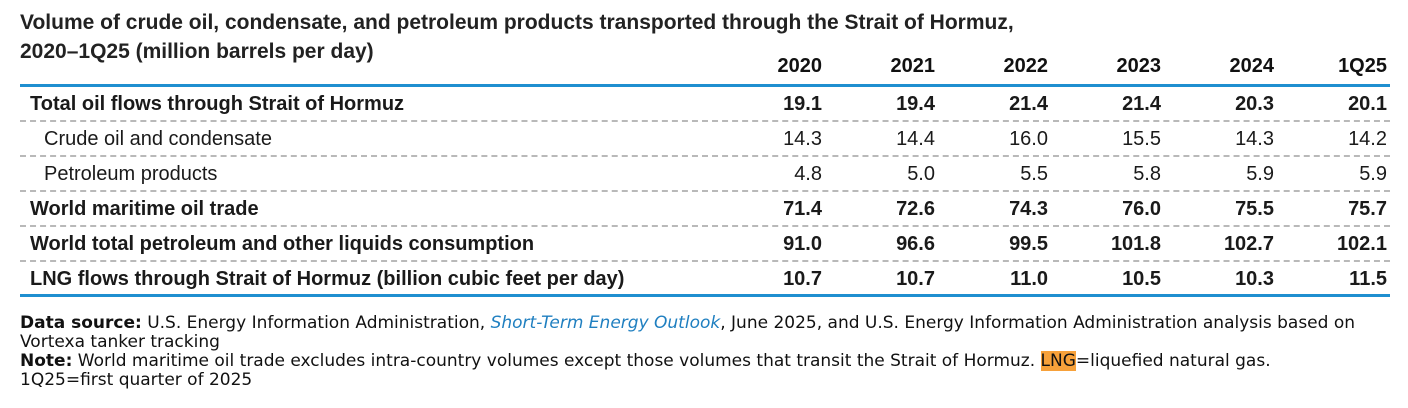 The width and height of the screenshot is (1408, 408). I want to click on column-header-2024: 2024, so click(1252, 66).